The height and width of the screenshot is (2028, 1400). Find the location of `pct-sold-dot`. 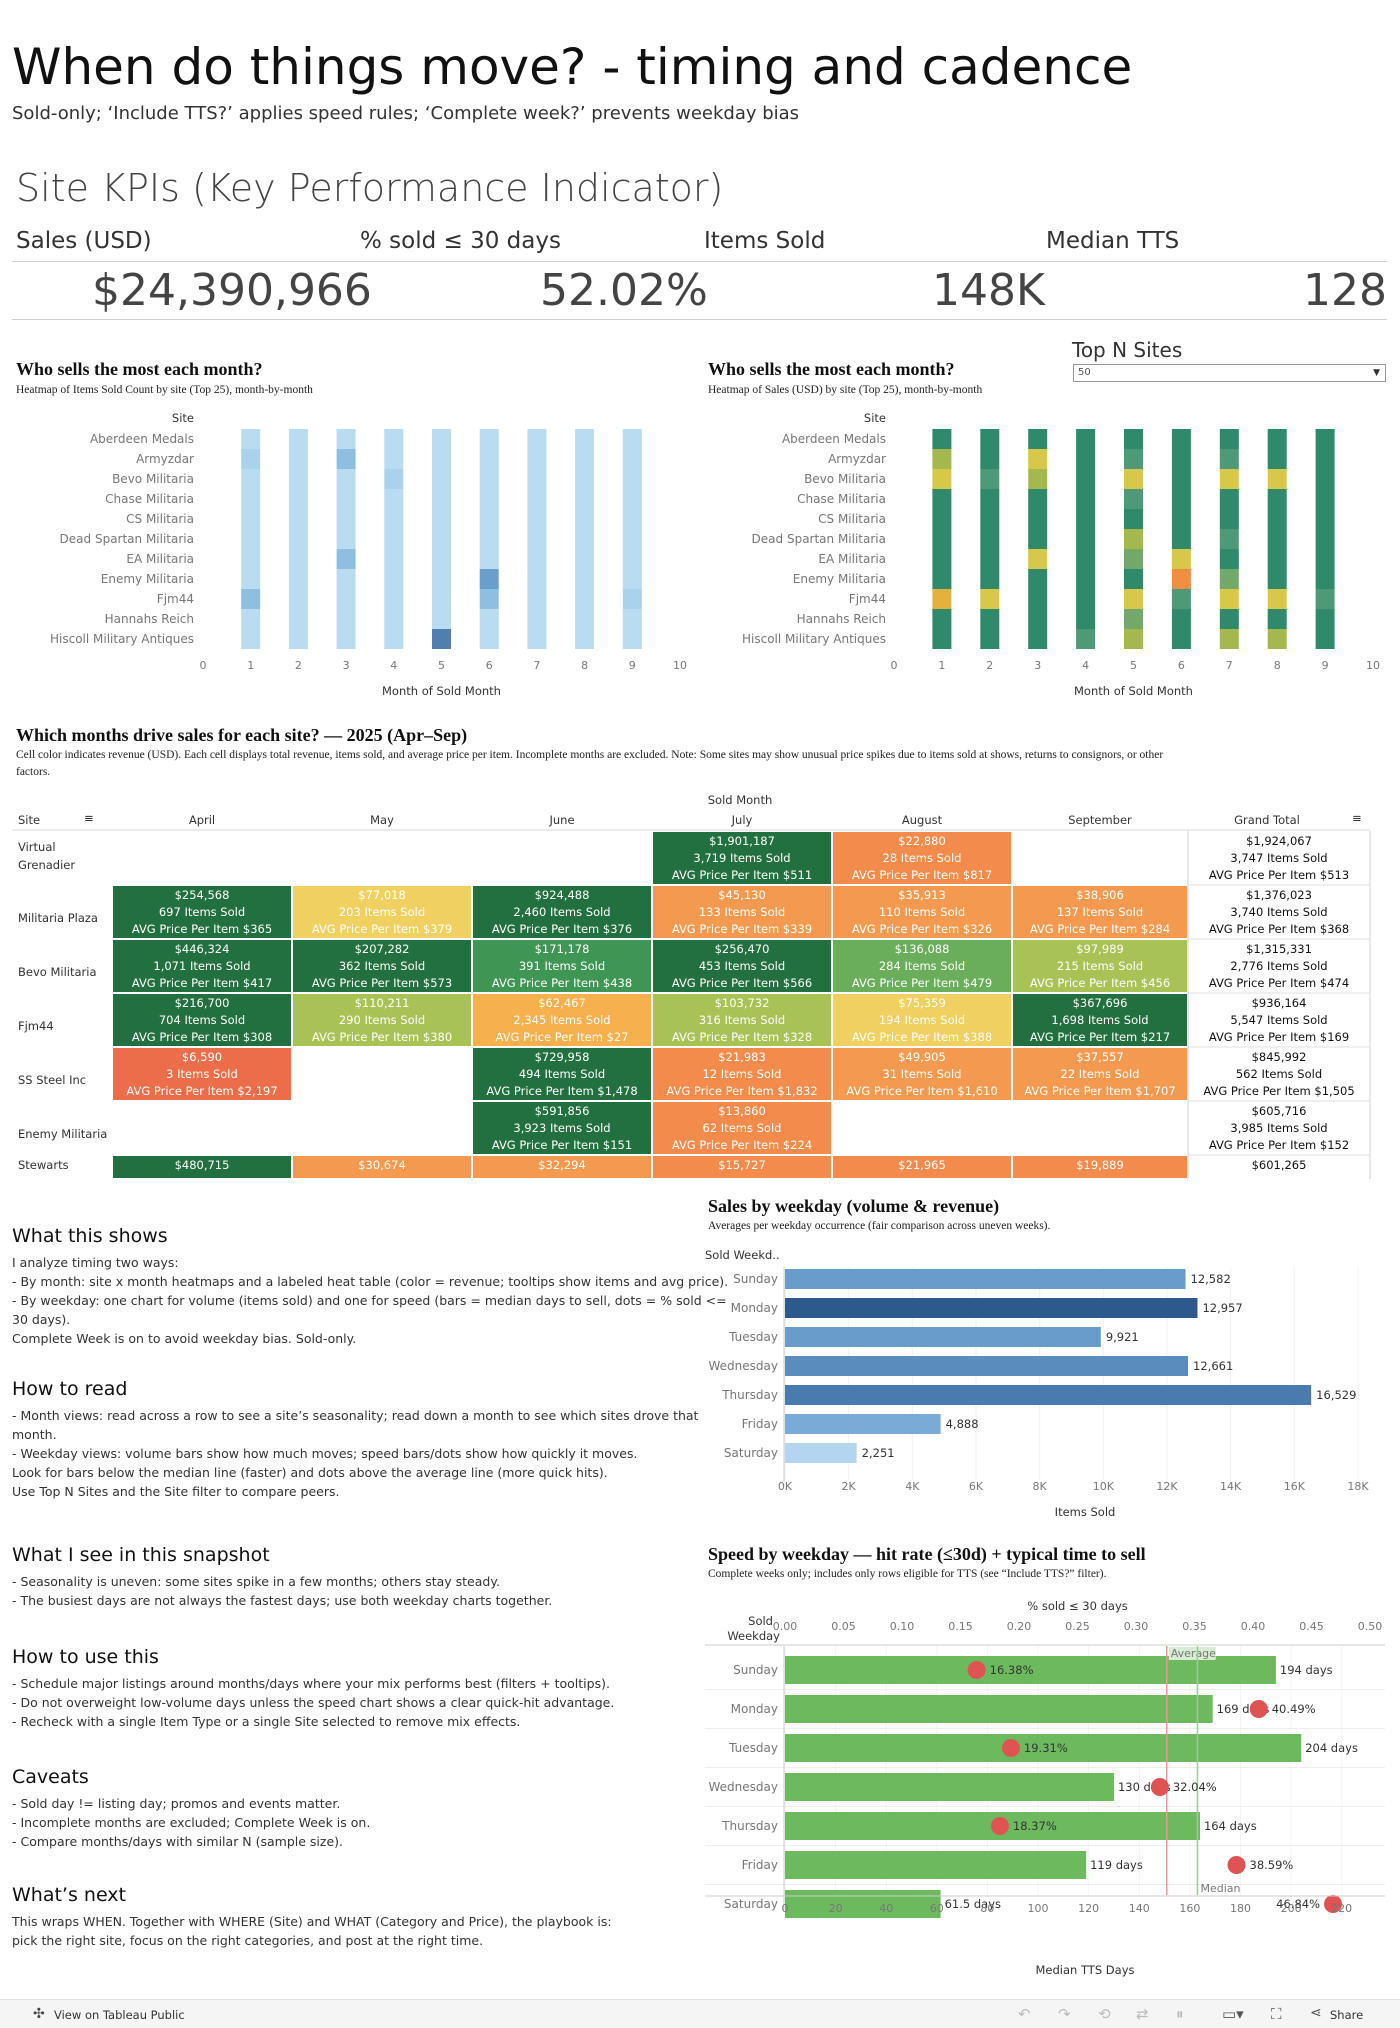

pct-sold-dot is located at coordinates (1159, 1787).